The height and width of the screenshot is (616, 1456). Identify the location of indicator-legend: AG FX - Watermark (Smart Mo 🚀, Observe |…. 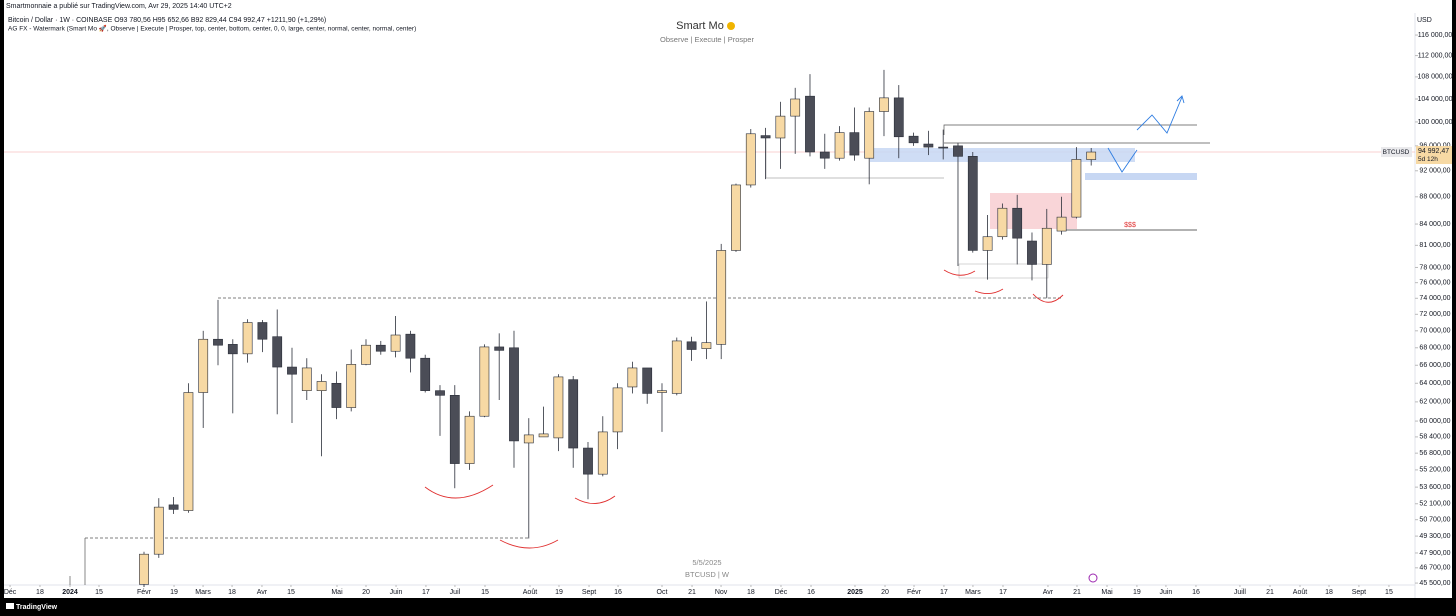
(212, 29).